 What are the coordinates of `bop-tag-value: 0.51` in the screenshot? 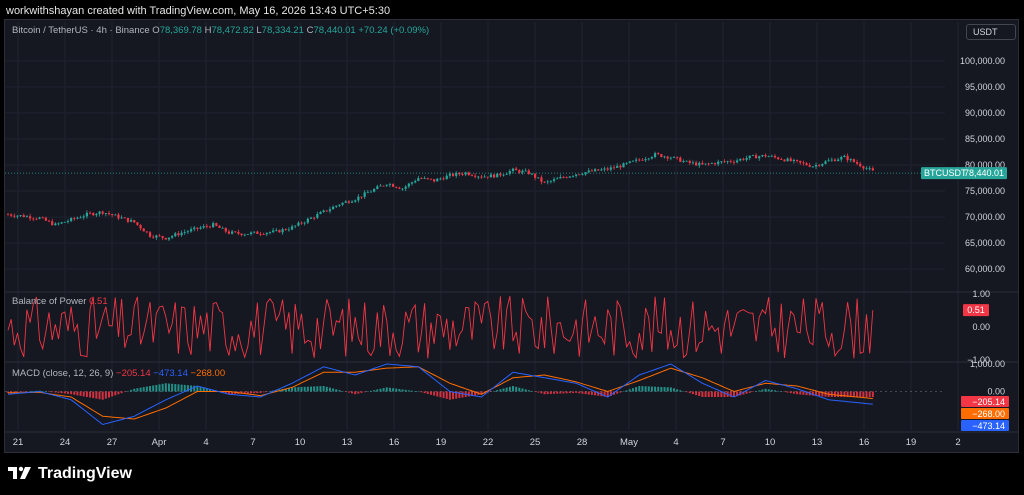 It's located at (976, 310).